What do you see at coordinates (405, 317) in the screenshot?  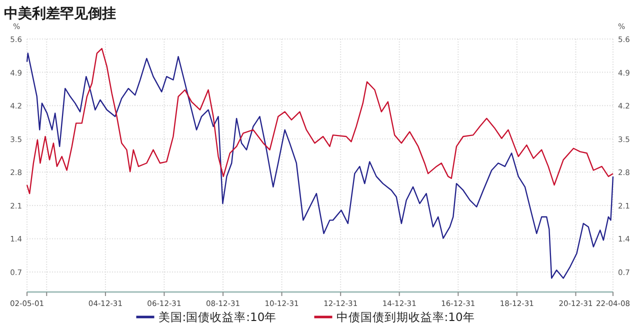 I see `legend-label: 中债国债到期收益率:10年` at bounding box center [405, 317].